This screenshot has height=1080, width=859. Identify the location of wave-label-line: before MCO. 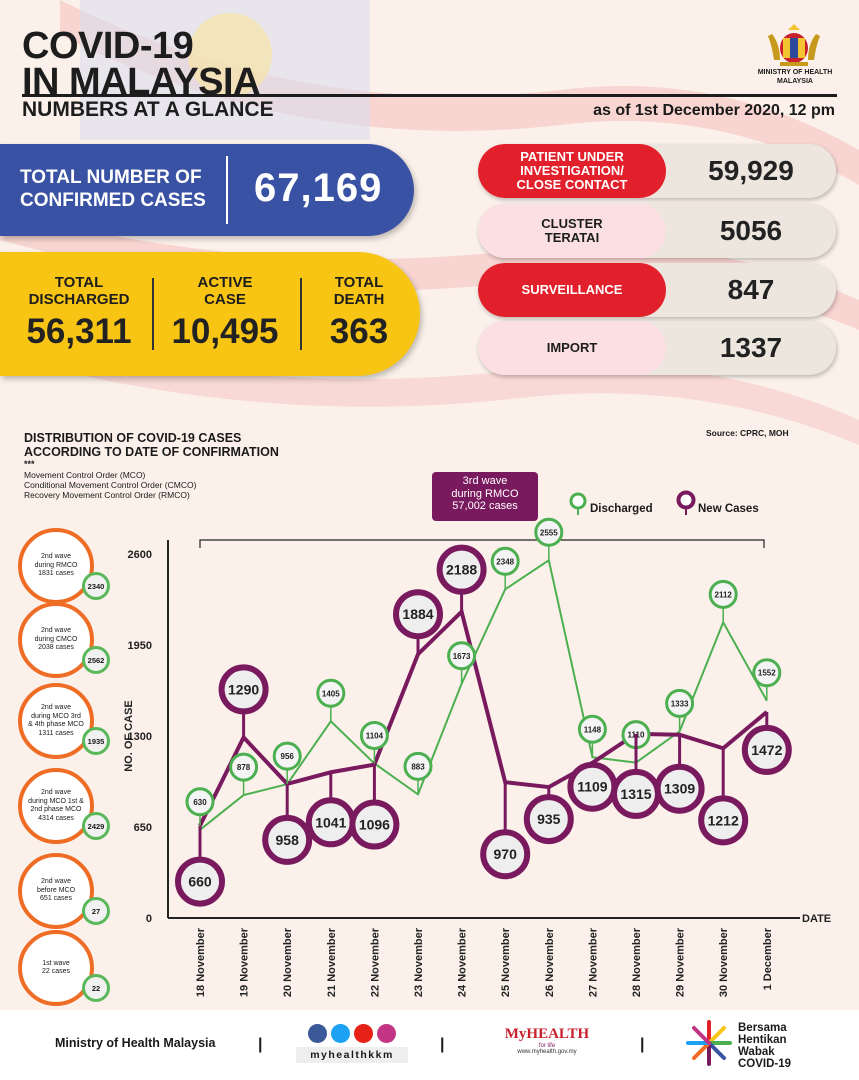
(56, 890).